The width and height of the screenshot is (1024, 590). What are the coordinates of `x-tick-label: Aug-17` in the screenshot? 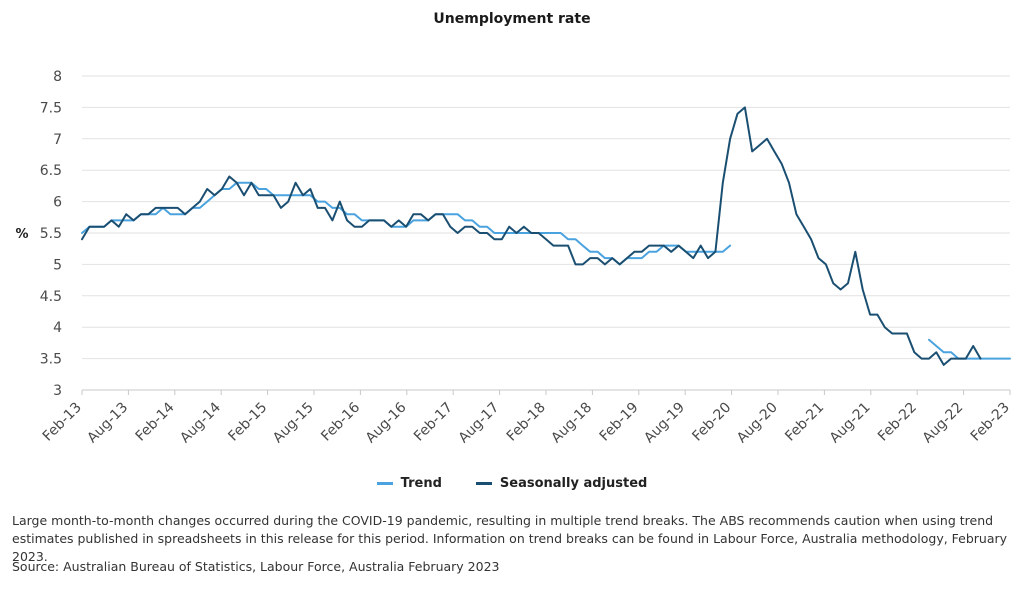 It's located at (479, 423).